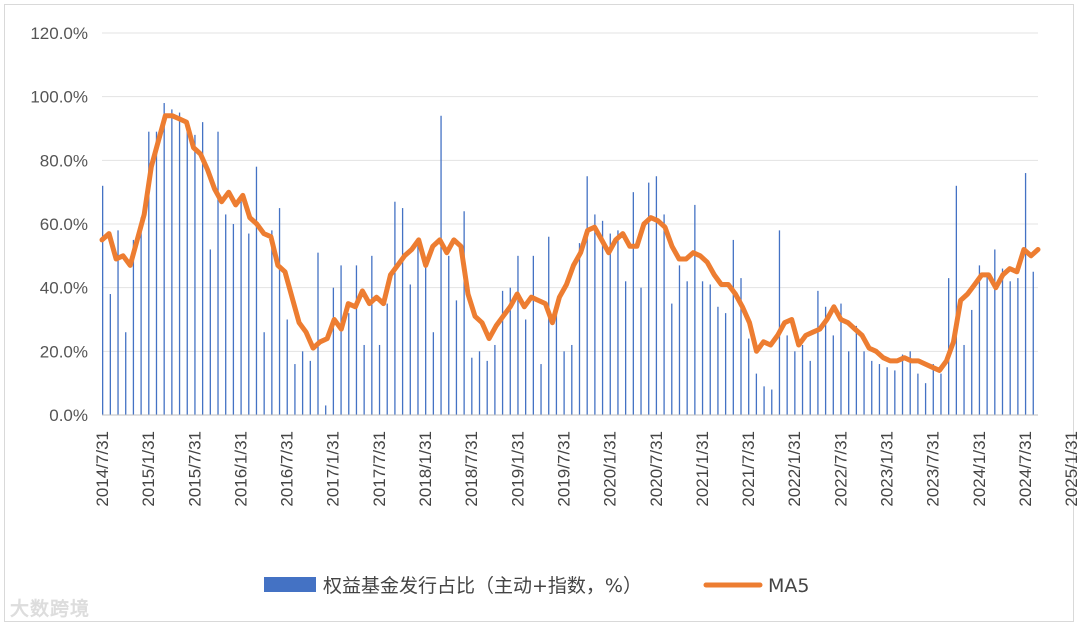 The height and width of the screenshot is (627, 1080). Describe the element at coordinates (656, 469) in the screenshot. I see `x-tick-label: 2020/7/31` at that location.